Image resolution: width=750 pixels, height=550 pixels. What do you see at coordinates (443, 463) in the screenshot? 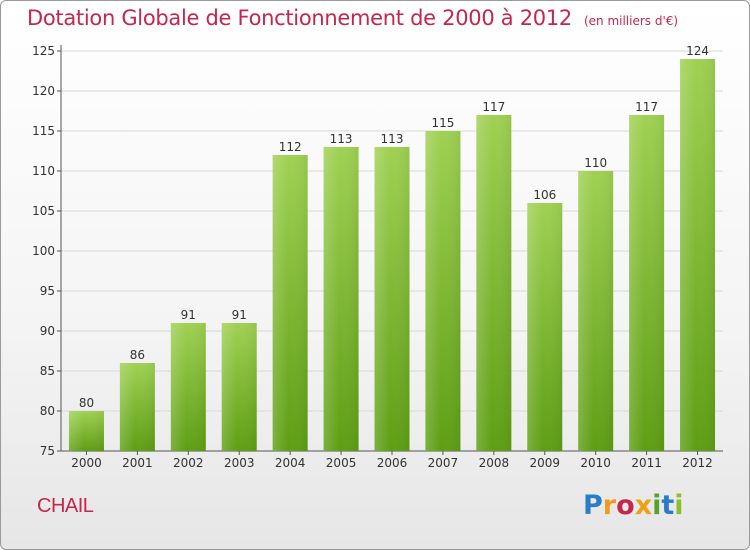
I see `x-tick-label: 2007` at bounding box center [443, 463].